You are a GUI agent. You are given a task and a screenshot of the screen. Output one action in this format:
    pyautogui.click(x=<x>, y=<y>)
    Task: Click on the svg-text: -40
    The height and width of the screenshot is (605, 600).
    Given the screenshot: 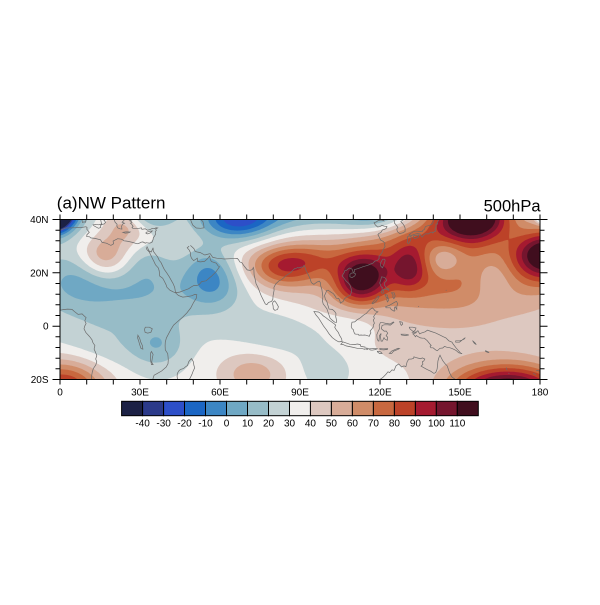 What is the action you would take?
    pyautogui.click(x=142, y=424)
    